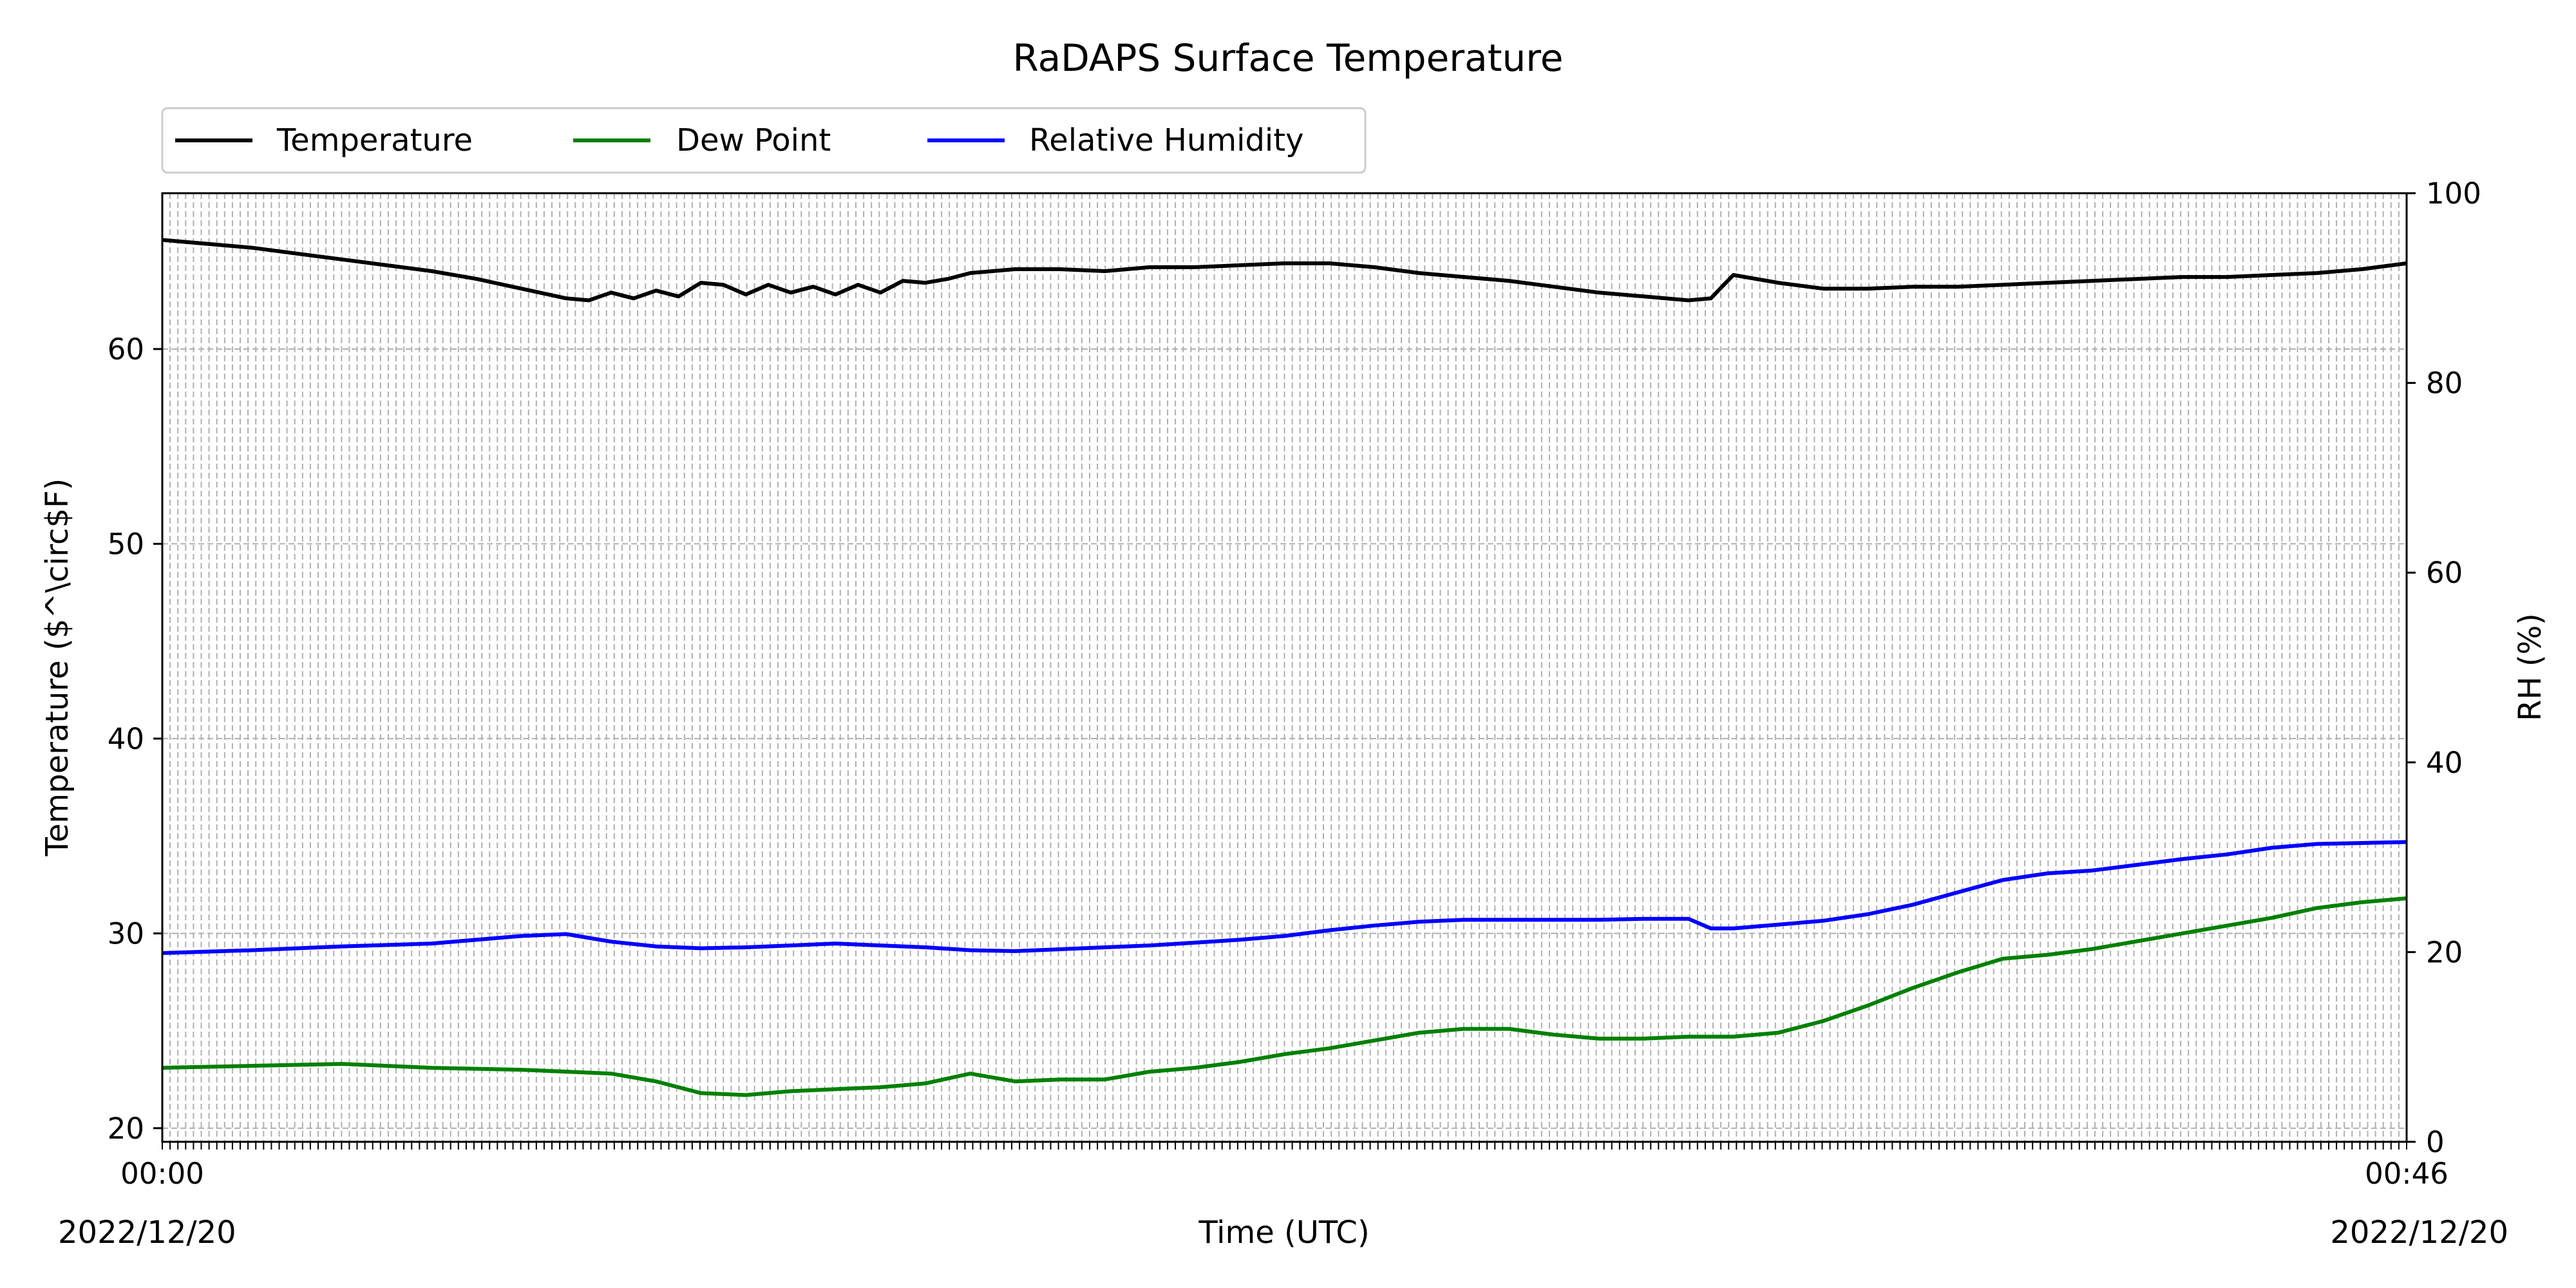 Image resolution: width=2576 pixels, height=1288 pixels. I want to click on legend-label-relative-humidity: Relative Humidity, so click(1166, 140).